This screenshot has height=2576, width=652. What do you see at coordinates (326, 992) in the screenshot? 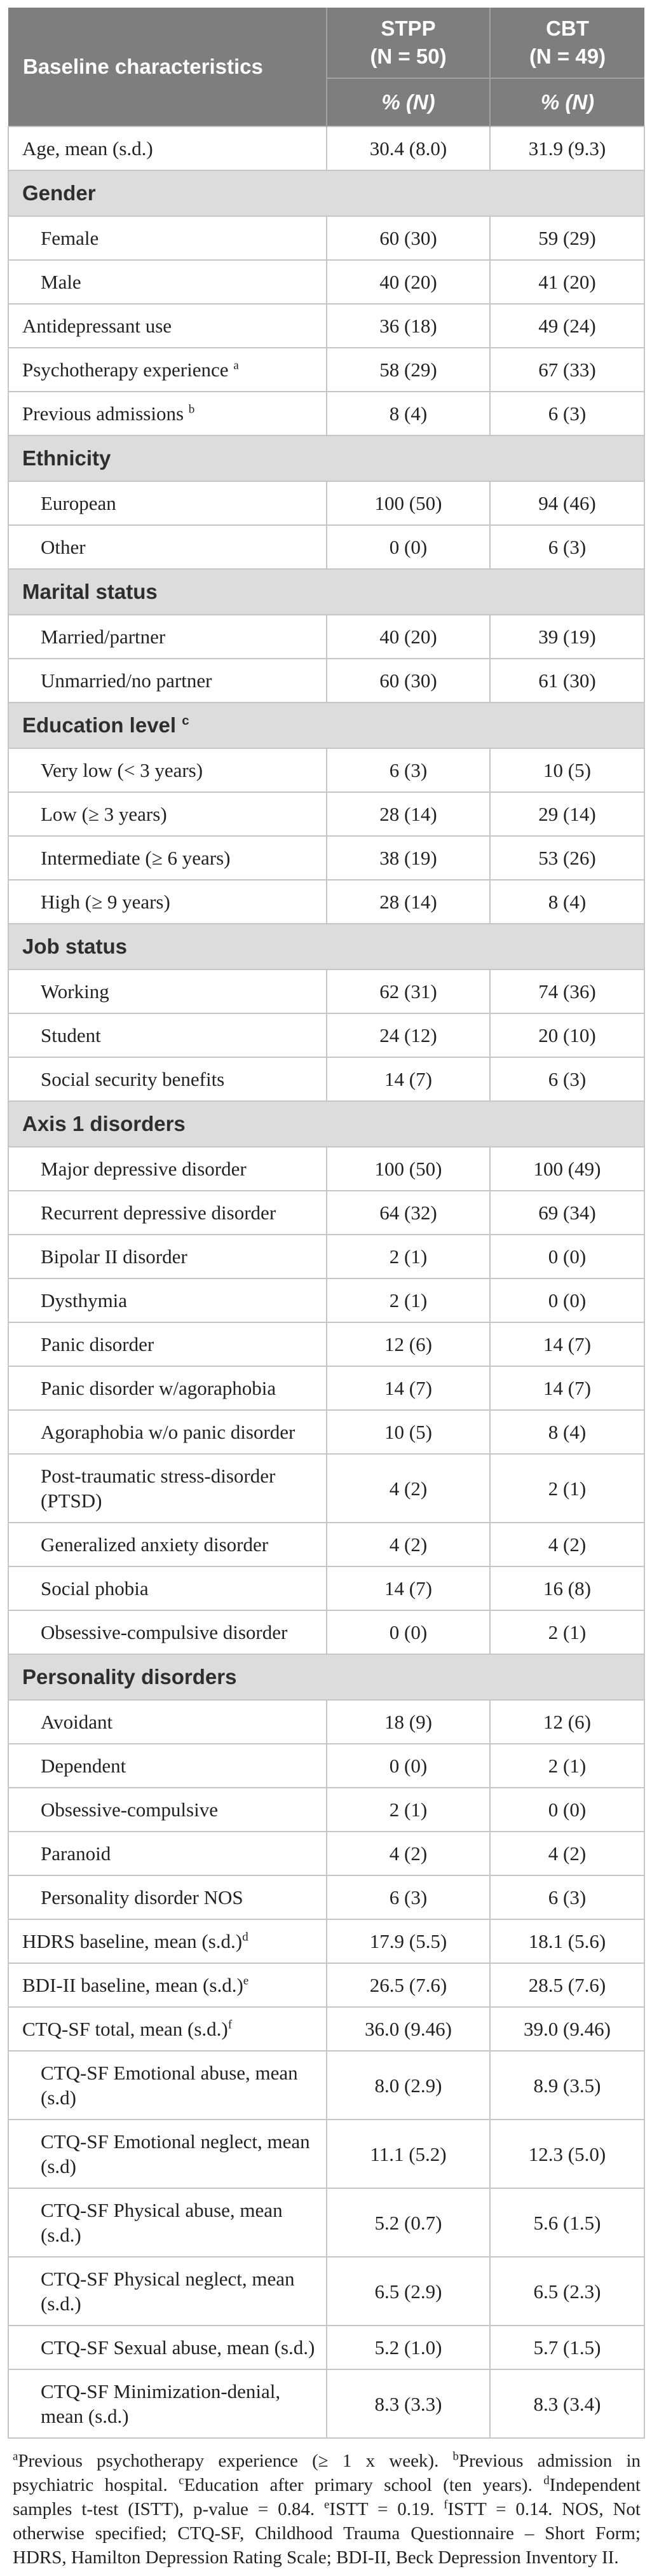
I see `table-row: Working 62 (31) 74 (36)` at bounding box center [326, 992].